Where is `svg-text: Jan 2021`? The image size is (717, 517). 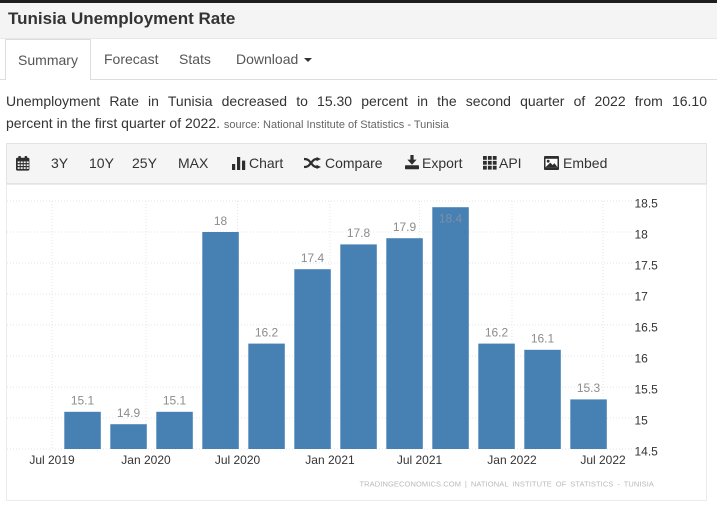 svg-text: Jan 2021 is located at coordinates (330, 460).